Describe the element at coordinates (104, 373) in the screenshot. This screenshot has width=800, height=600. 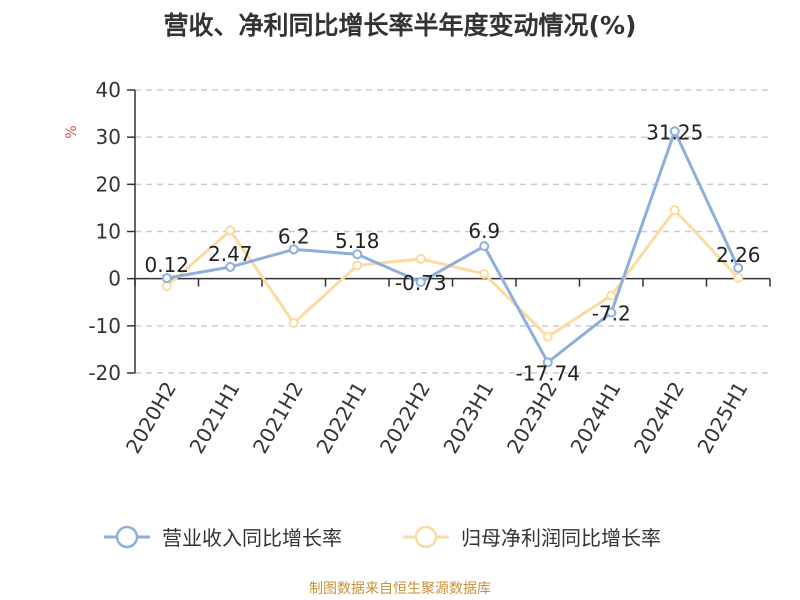
I see `y-tick-label: -20` at that location.